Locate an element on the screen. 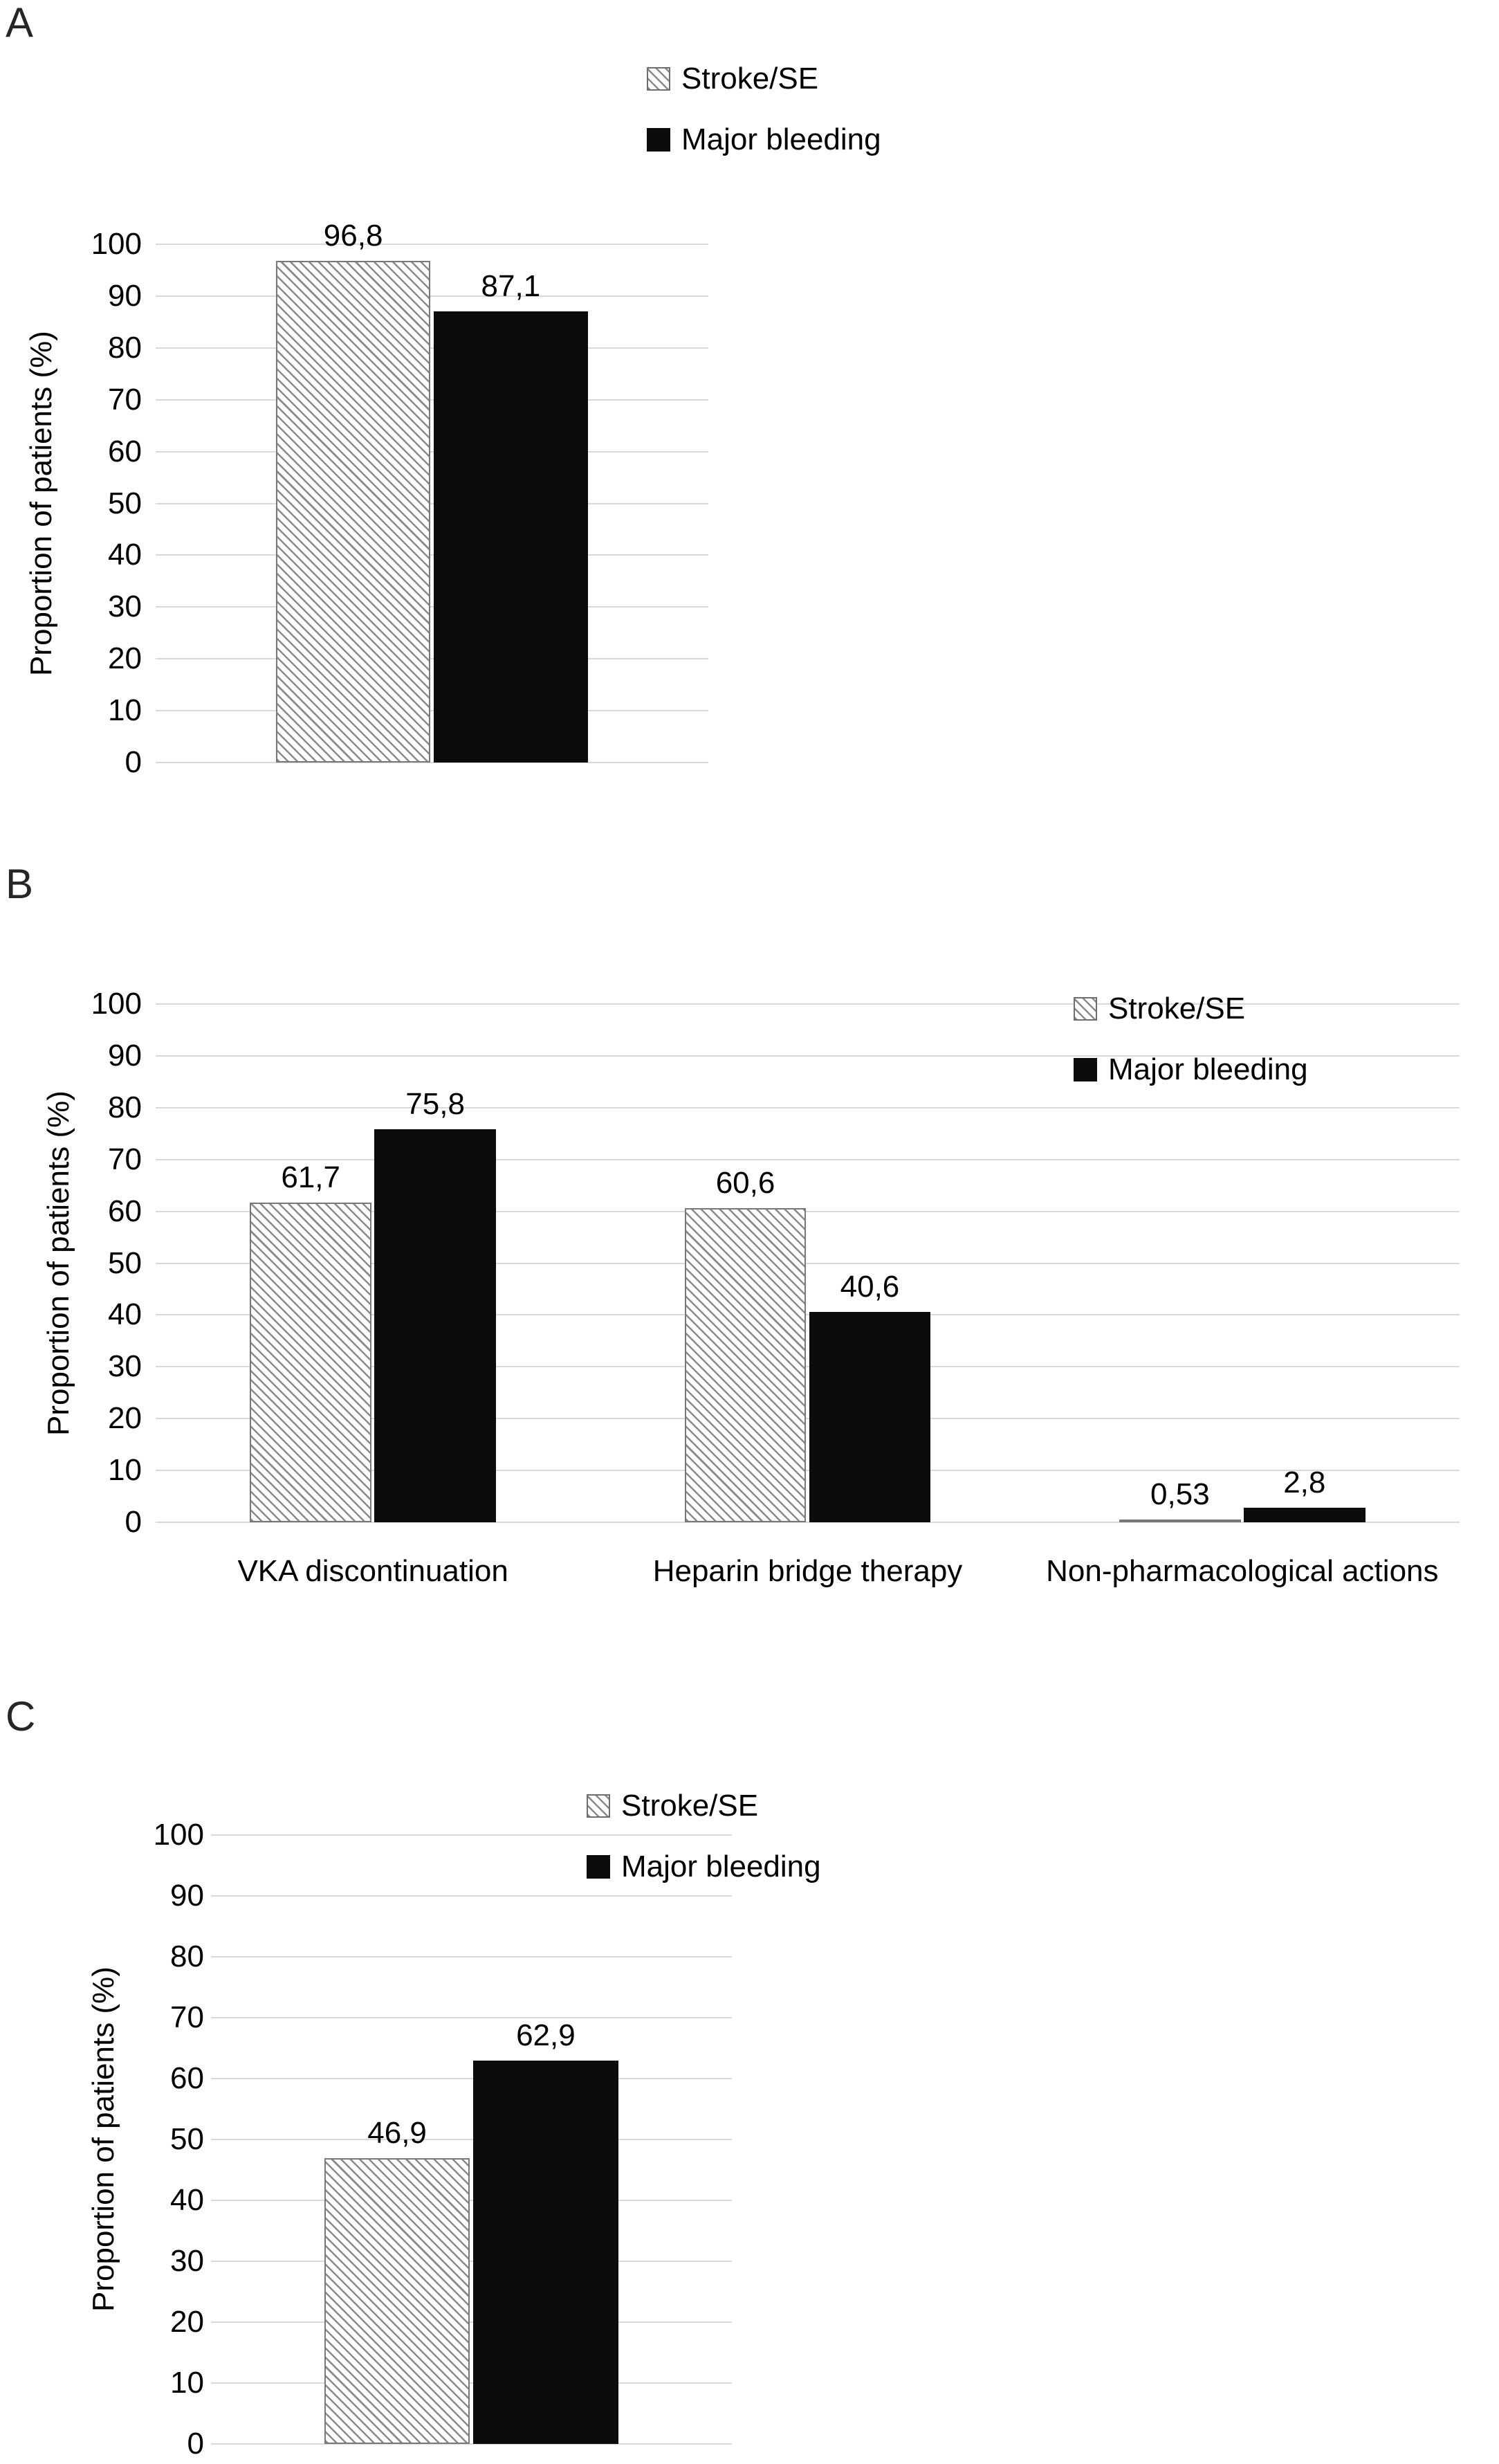 This screenshot has height=2464, width=1499. bar-value-label: 75,8 is located at coordinates (435, 1104).